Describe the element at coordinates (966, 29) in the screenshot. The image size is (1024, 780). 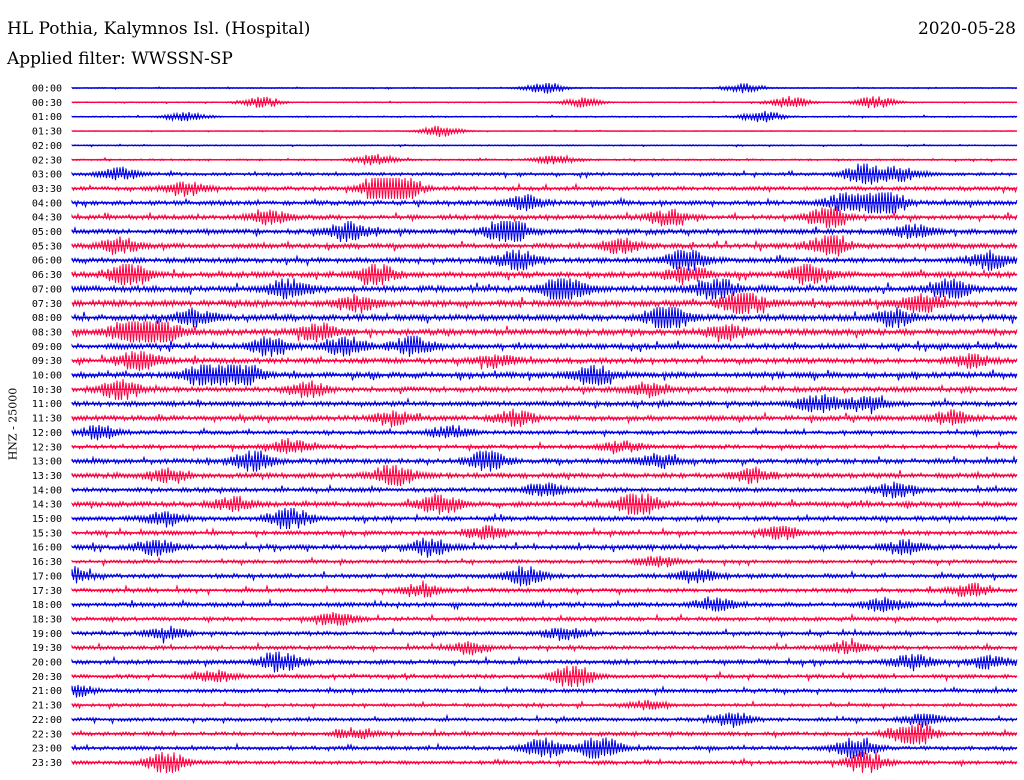
I see `date-label: 2020-05-28` at that location.